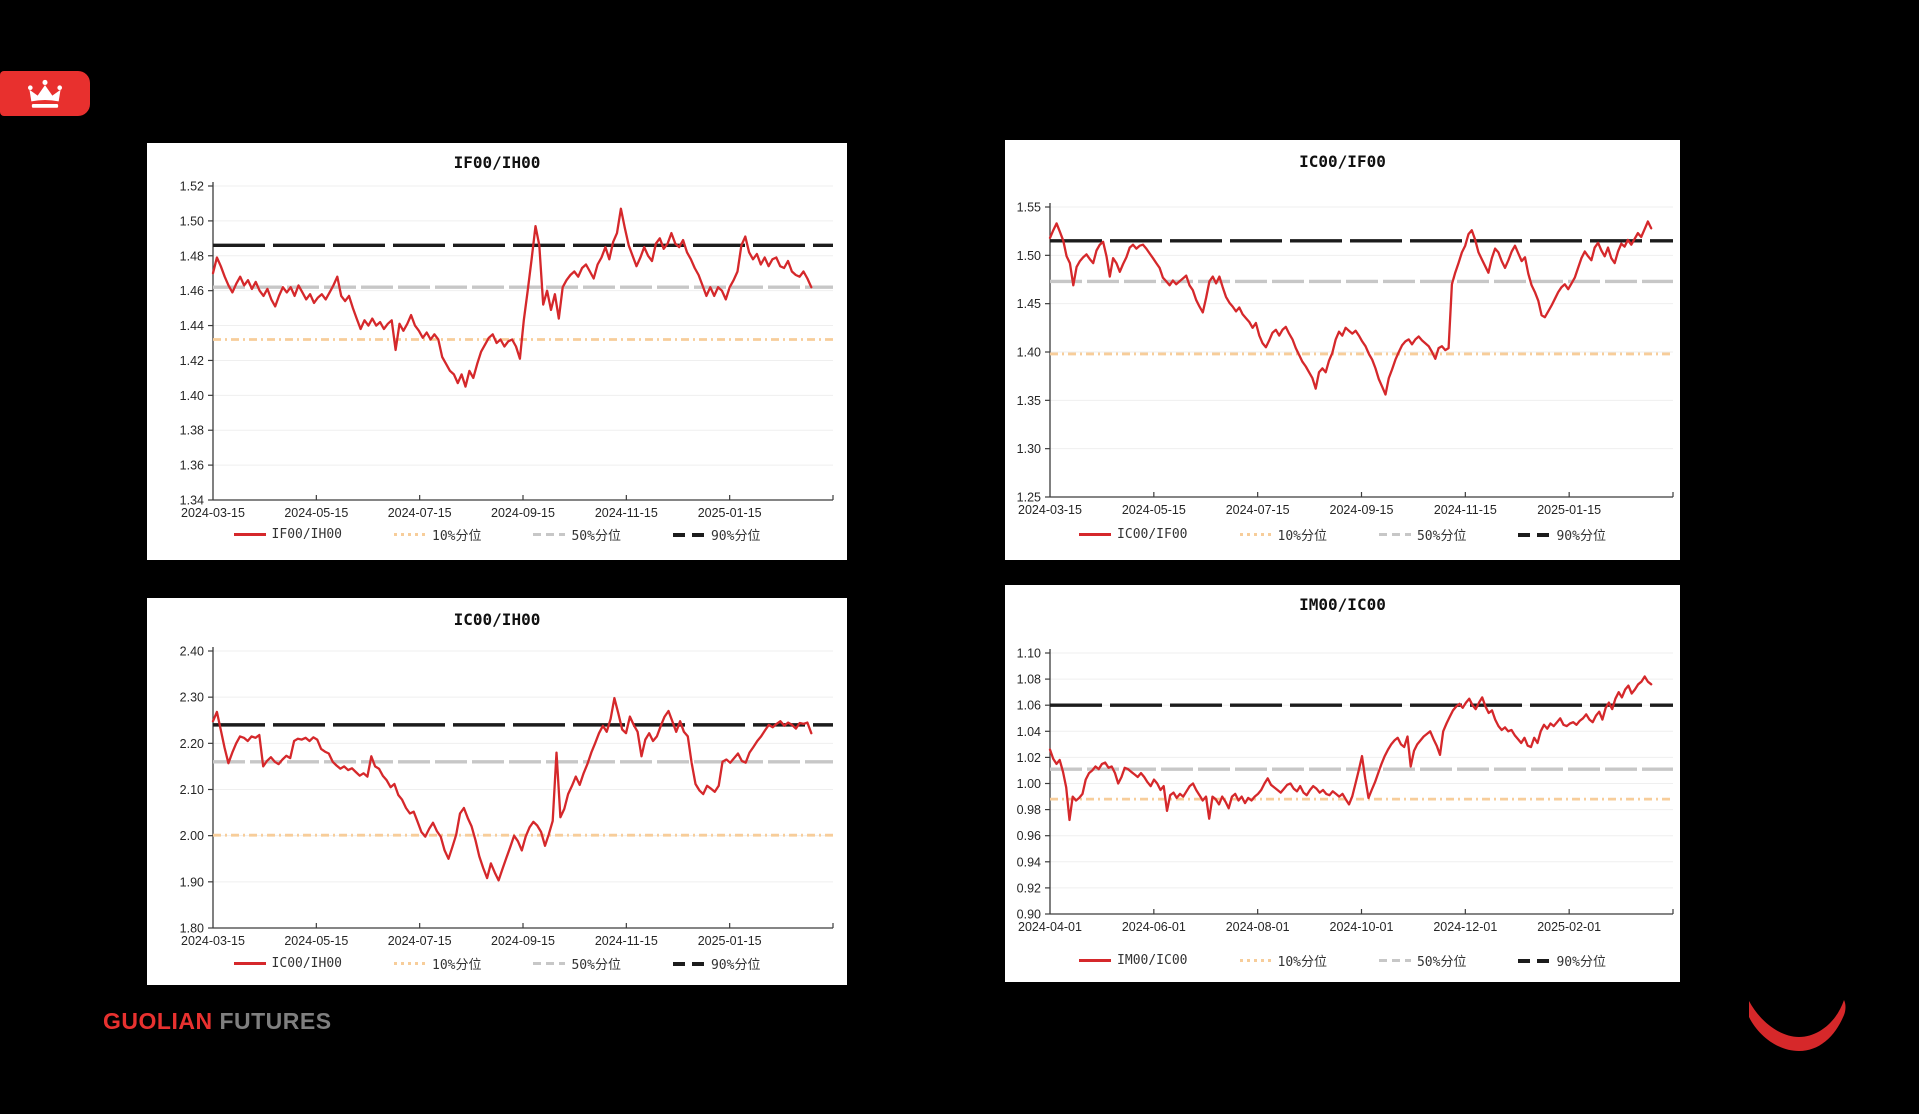  I want to click on legend-item-series: IF00/IH00, so click(287, 534).